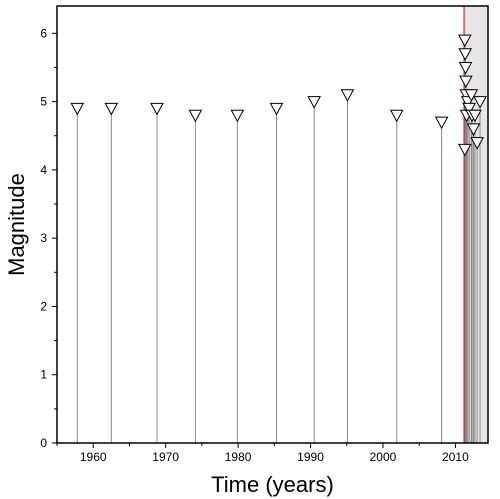 The image size is (500, 499). Describe the element at coordinates (238, 457) in the screenshot. I see `x-tick-label: 1980` at that location.